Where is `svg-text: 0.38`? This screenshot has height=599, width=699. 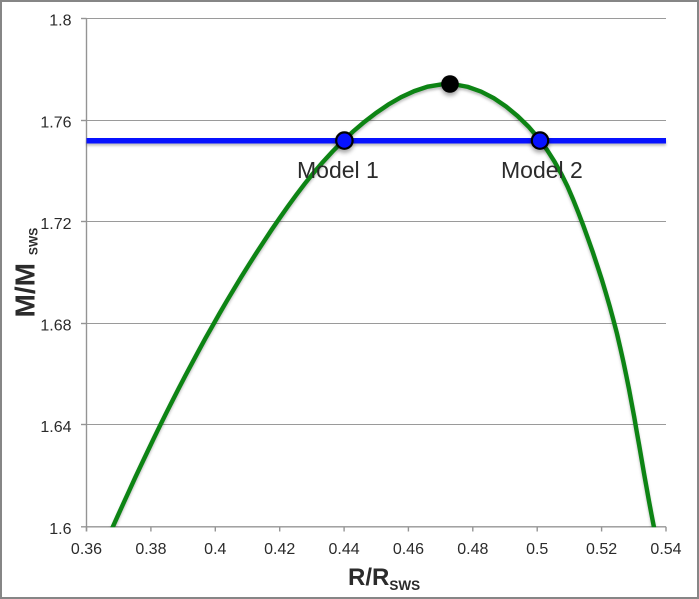 svg-text: 0.38 is located at coordinates (150, 549).